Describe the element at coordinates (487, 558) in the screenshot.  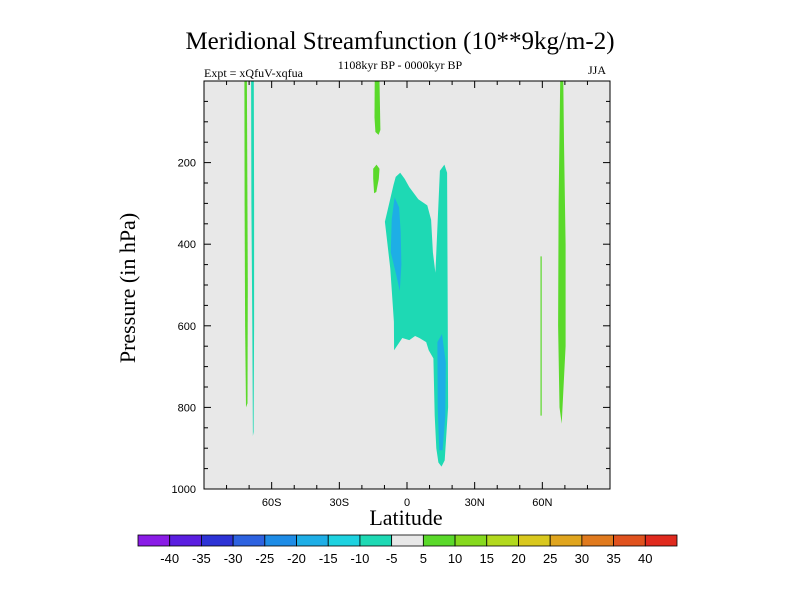
I see `colorbar-label: 15` at that location.